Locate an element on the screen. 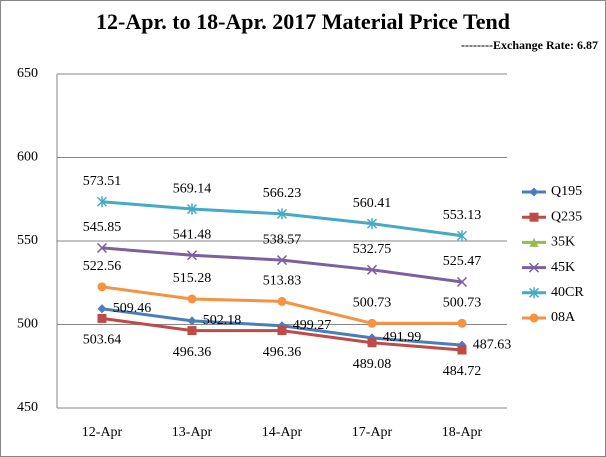  data-label: 538.57 is located at coordinates (282, 239).